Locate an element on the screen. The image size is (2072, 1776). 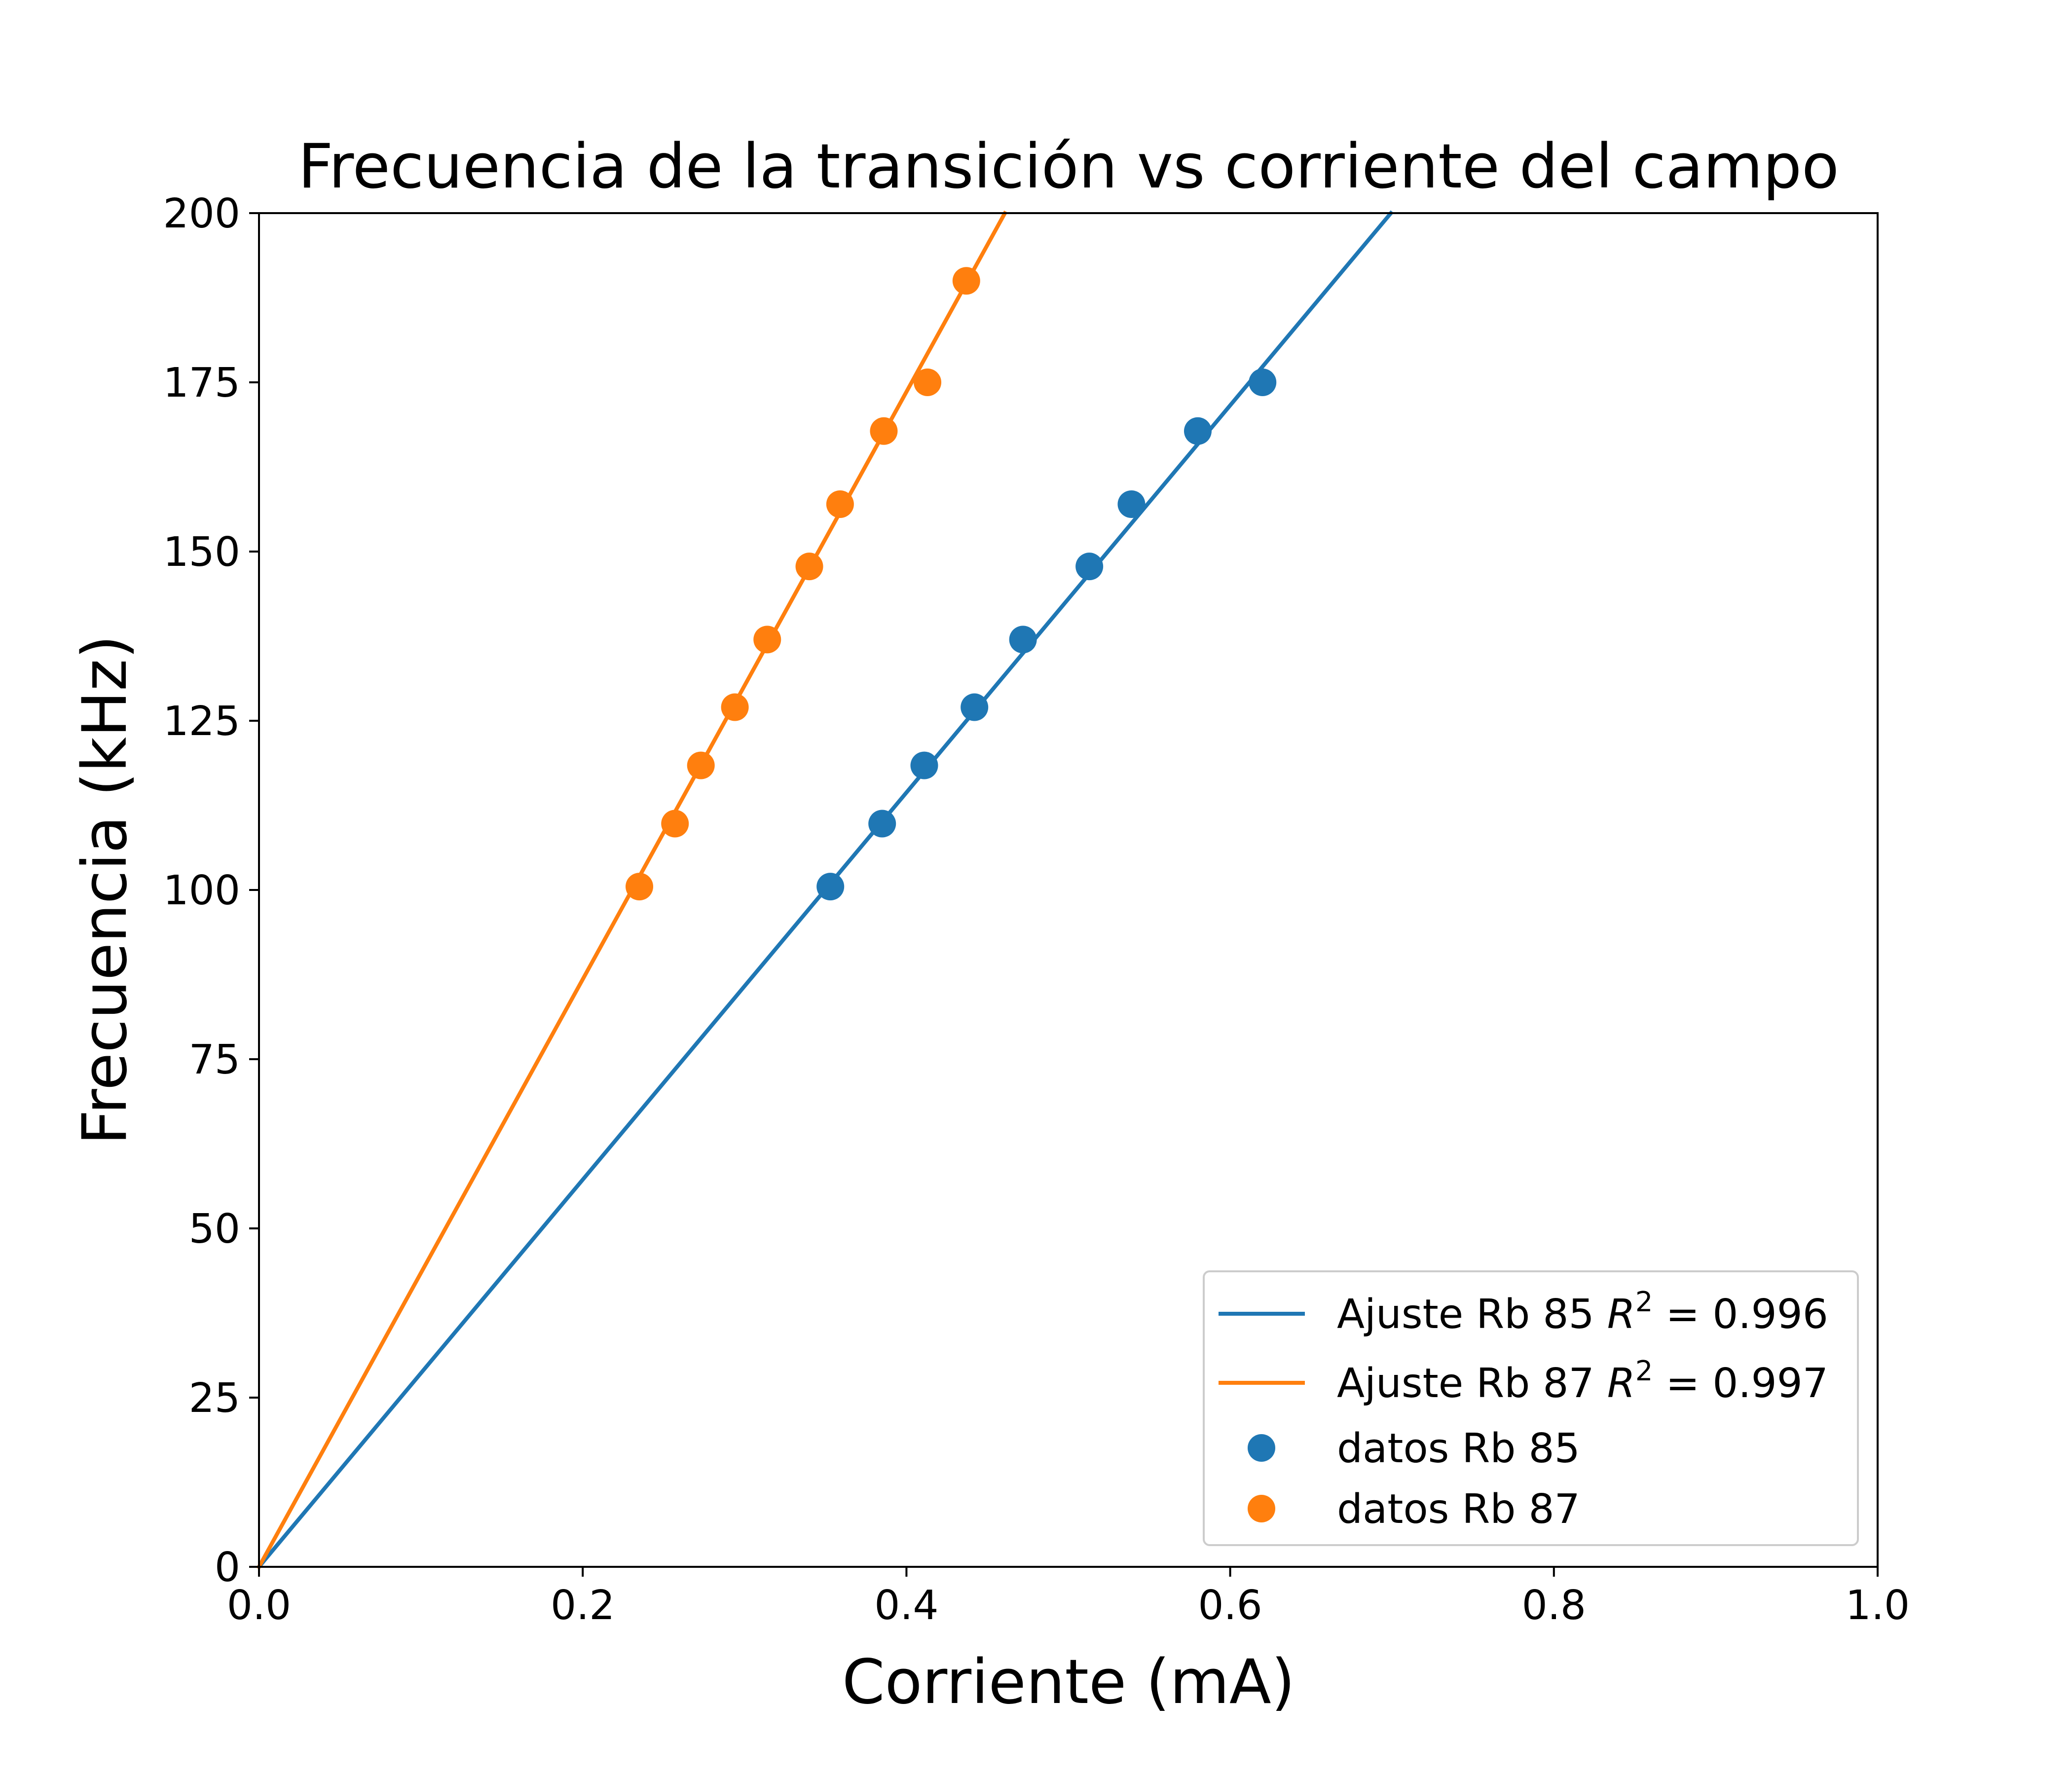
legend-box is located at coordinates (1531, 1408).